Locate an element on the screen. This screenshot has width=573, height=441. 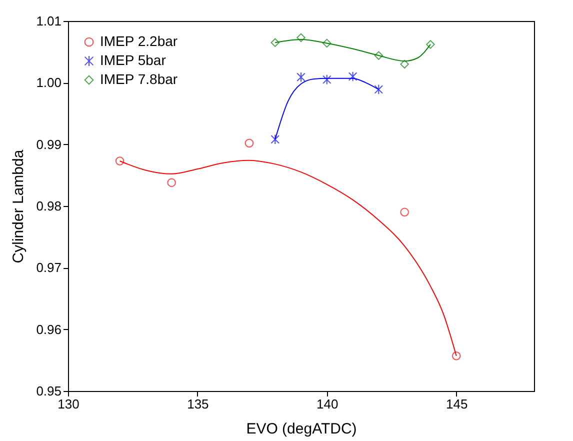
x-tick-label: 145 is located at coordinates (457, 404).